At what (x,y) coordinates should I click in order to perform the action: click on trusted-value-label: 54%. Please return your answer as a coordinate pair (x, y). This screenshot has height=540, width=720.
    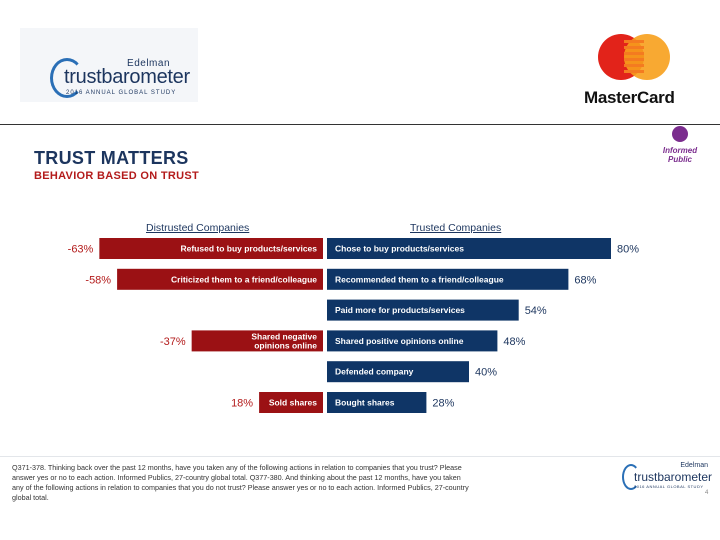
    Looking at the image, I should click on (536, 311).